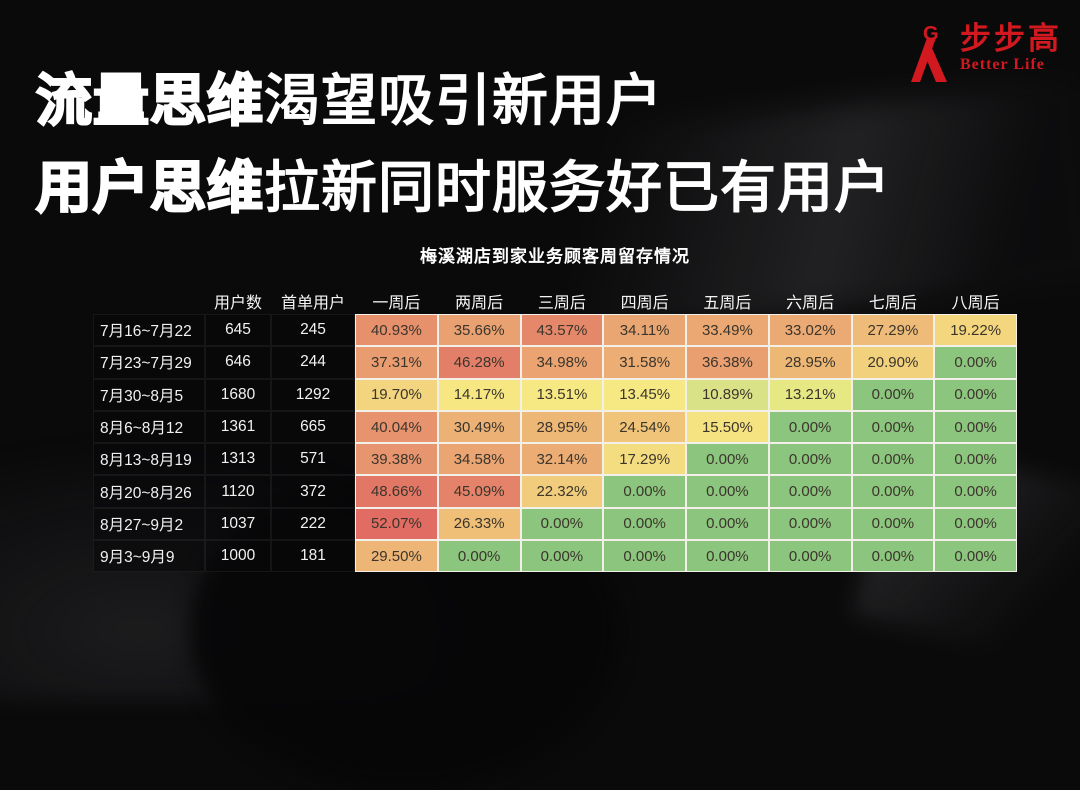 This screenshot has height=790, width=1080. I want to click on logo-text: 步步高 Better Life, so click(1011, 48).